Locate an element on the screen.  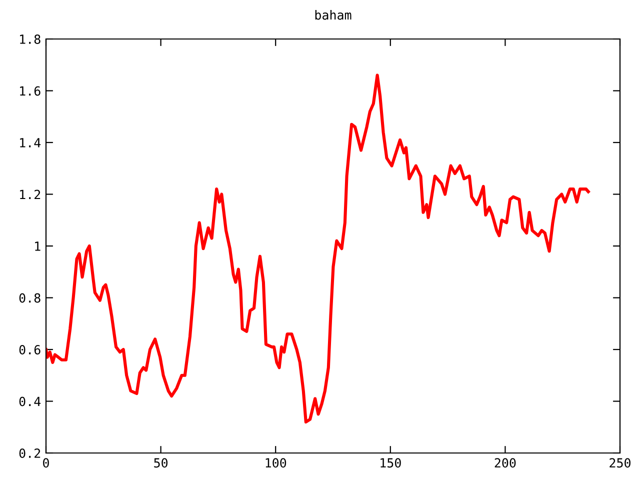
x-tick-label: 50 is located at coordinates (161, 463).